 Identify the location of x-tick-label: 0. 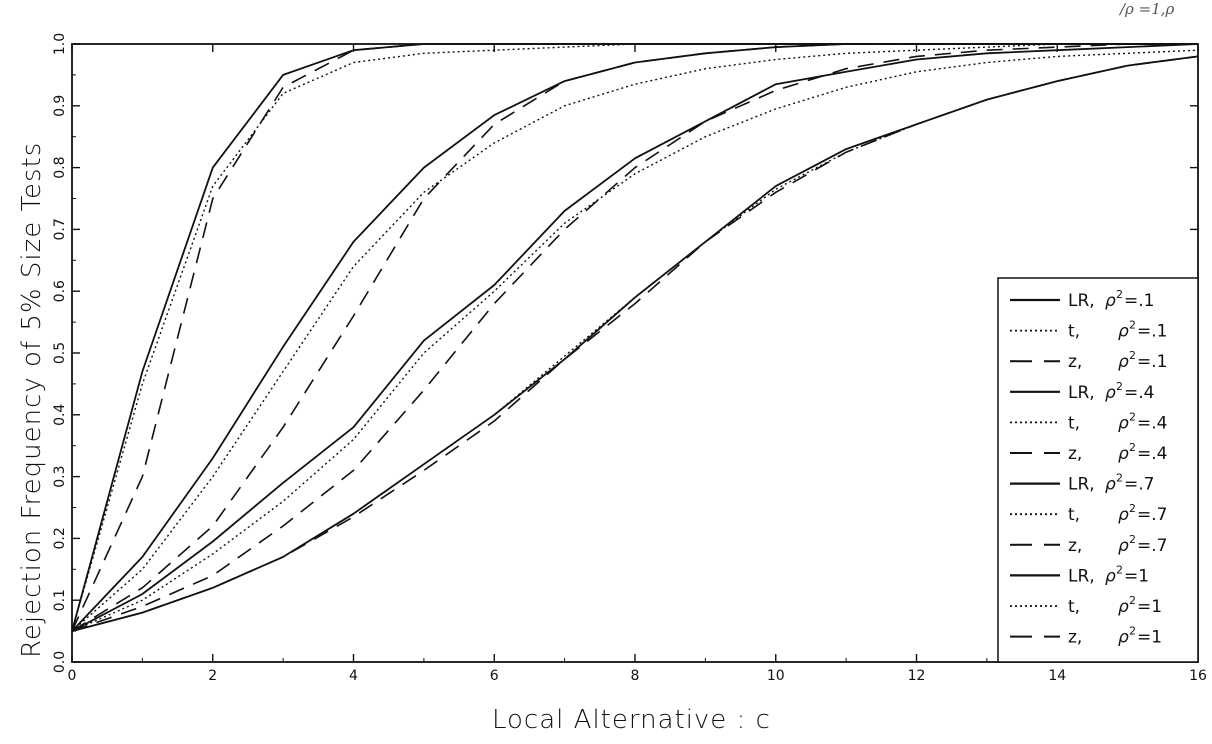
(72, 676).